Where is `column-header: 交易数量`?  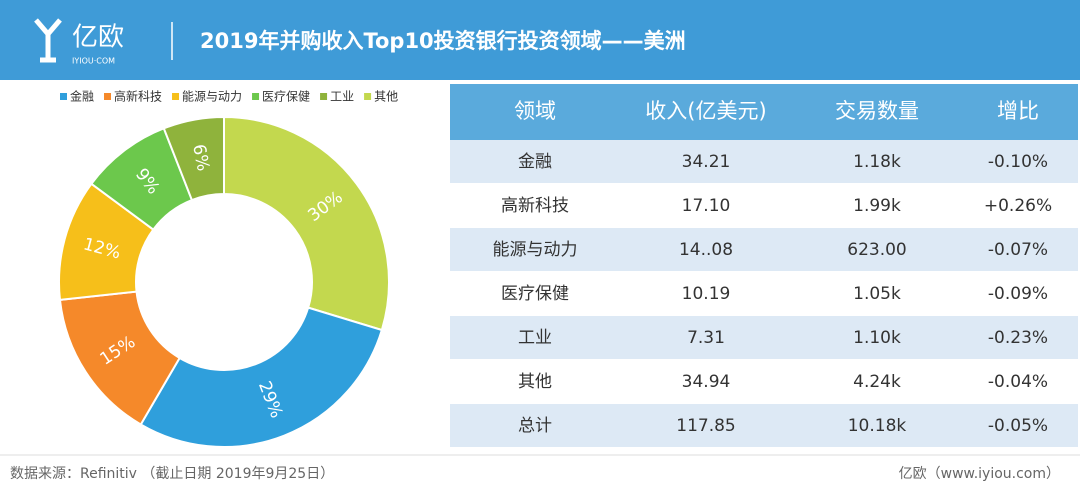 column-header: 交易数量 is located at coordinates (877, 111).